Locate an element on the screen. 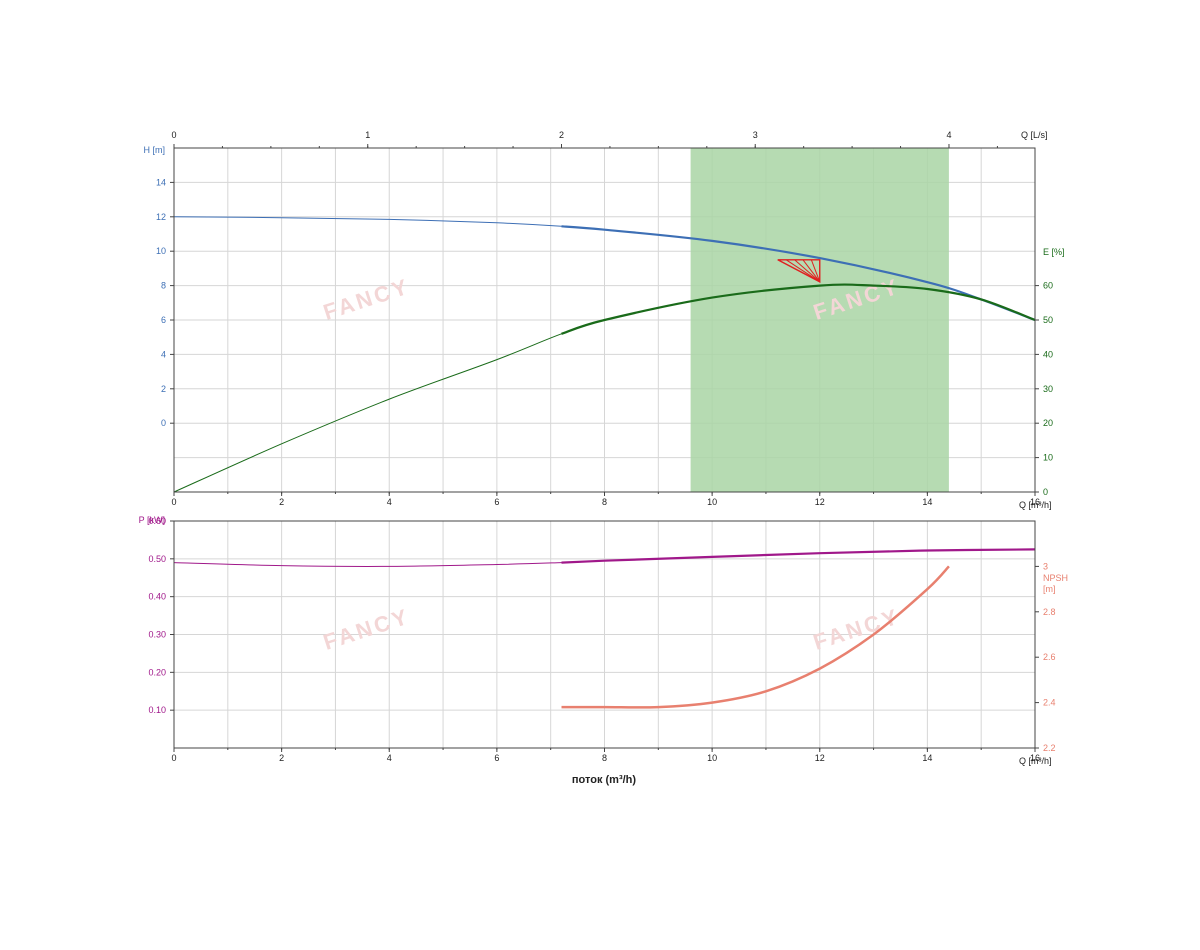 The image size is (1200, 950). y2-tick-label: 10 is located at coordinates (1048, 458).